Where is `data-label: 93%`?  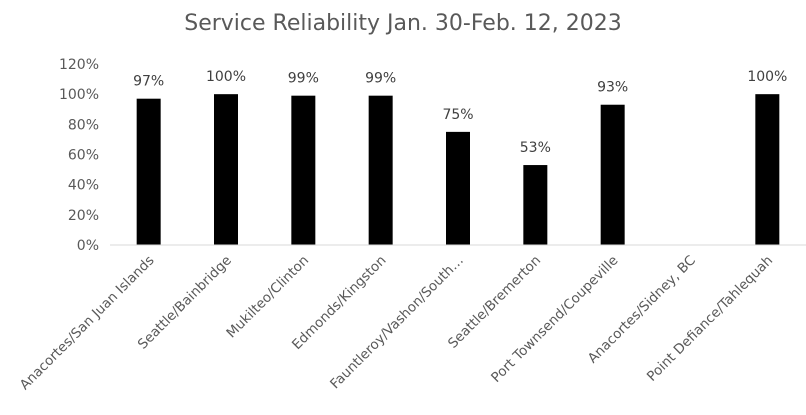
data-label: 93% is located at coordinates (612, 88).